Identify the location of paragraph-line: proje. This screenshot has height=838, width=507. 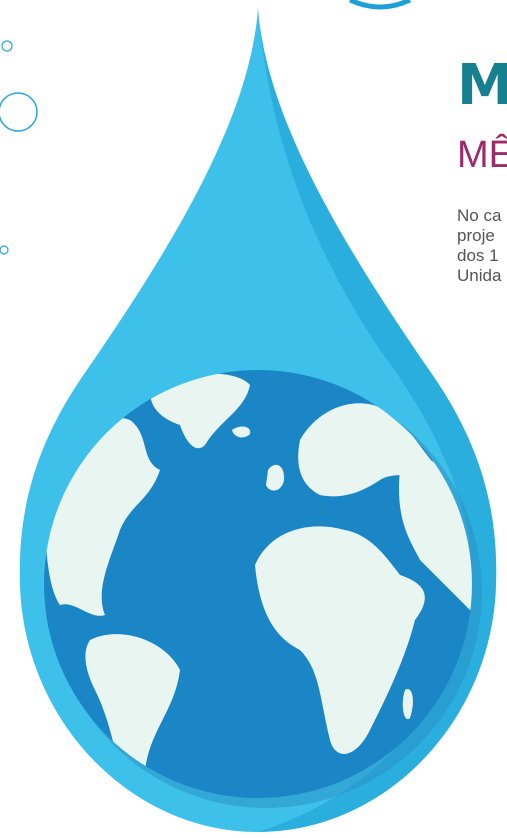
(476, 235).